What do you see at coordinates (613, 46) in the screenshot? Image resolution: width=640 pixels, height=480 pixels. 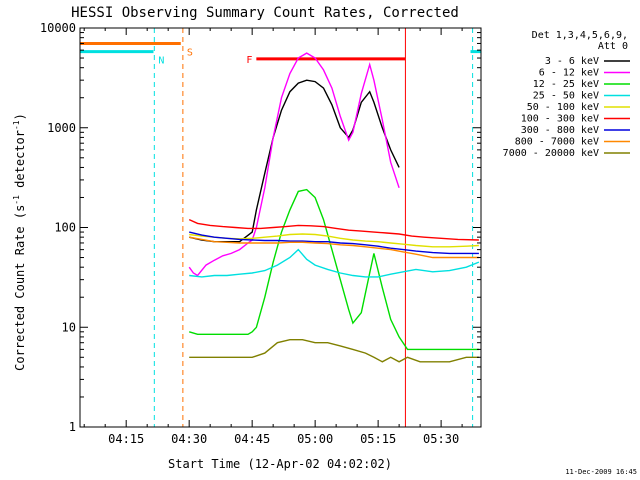 I see `legend-header-line2: Att 0` at bounding box center [613, 46].